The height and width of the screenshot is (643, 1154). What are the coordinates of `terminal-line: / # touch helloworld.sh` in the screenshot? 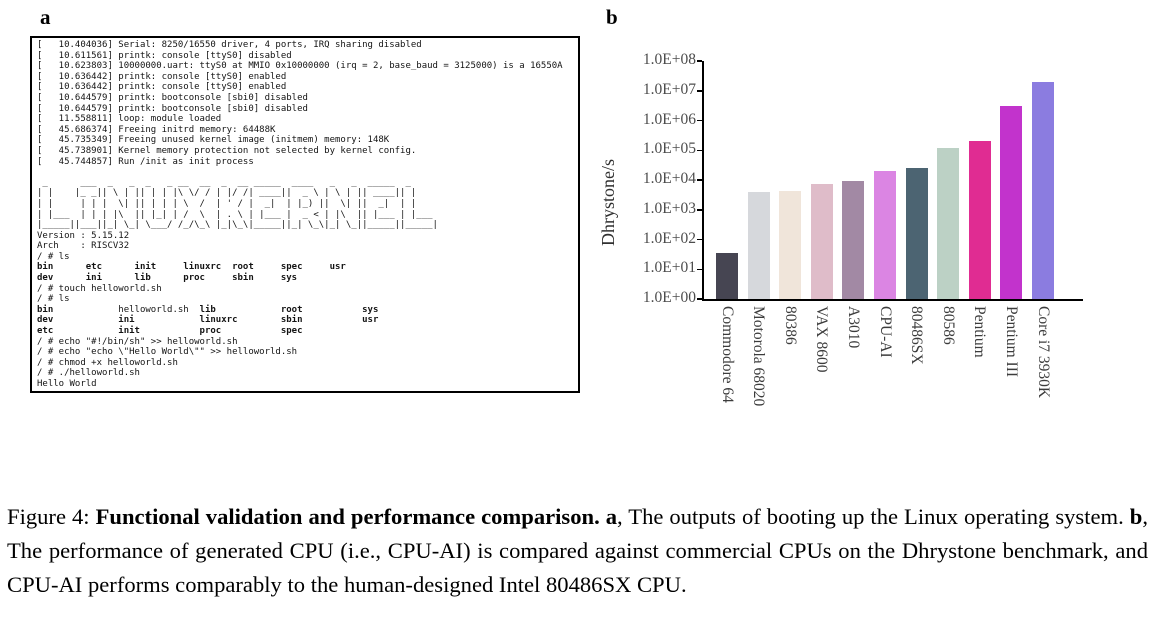 It's located at (99, 288).